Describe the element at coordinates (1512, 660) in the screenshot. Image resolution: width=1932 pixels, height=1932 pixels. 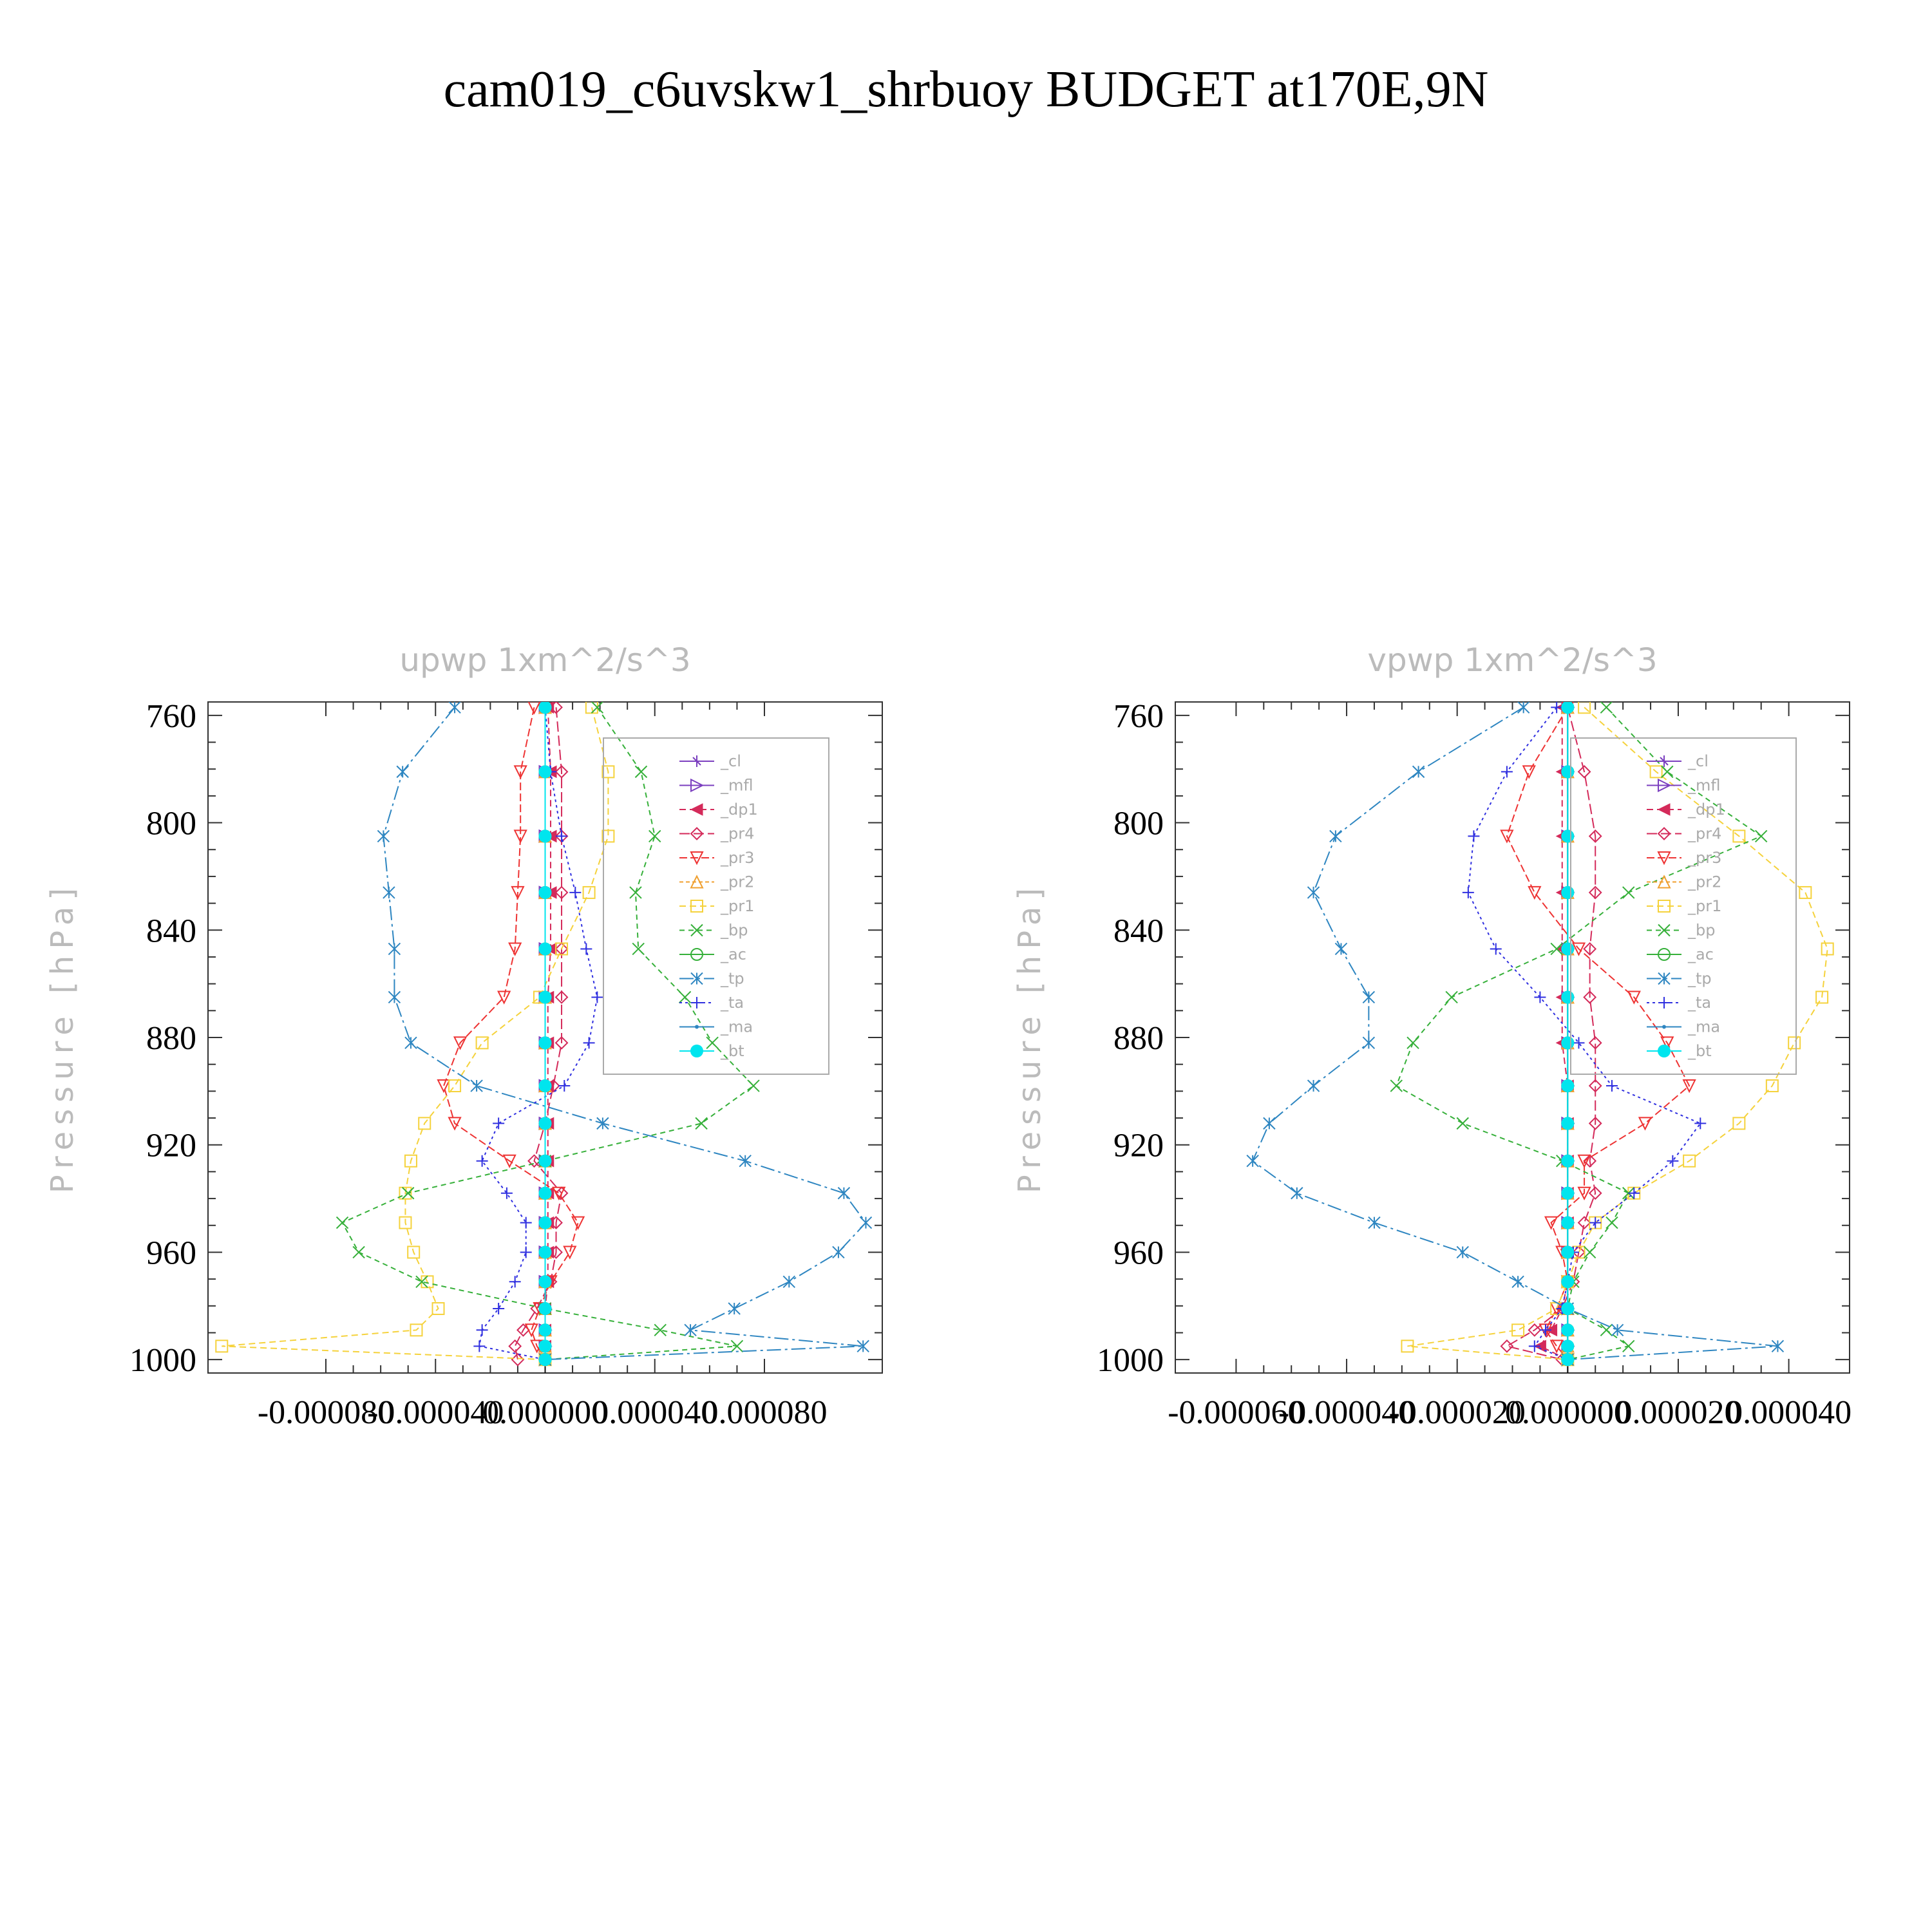
I see `panel-title: vpwp 1xm^2/s^3` at that location.